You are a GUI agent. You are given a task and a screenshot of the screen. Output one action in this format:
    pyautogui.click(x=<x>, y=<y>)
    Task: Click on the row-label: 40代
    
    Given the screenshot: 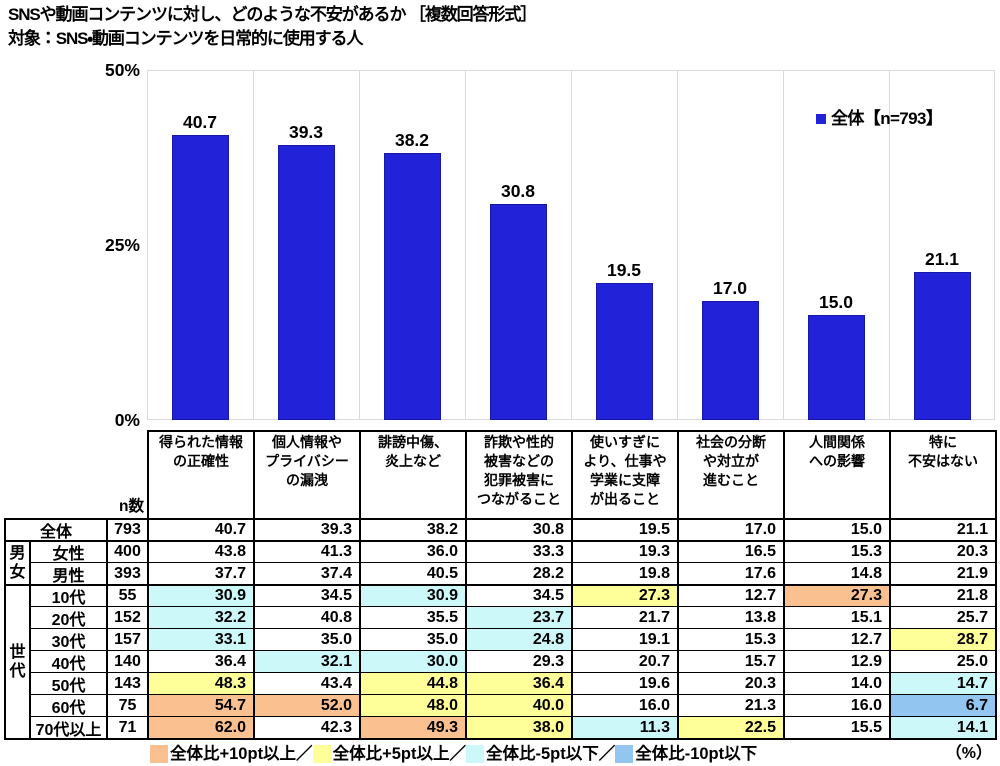 What is the action you would take?
    pyautogui.click(x=67, y=661)
    